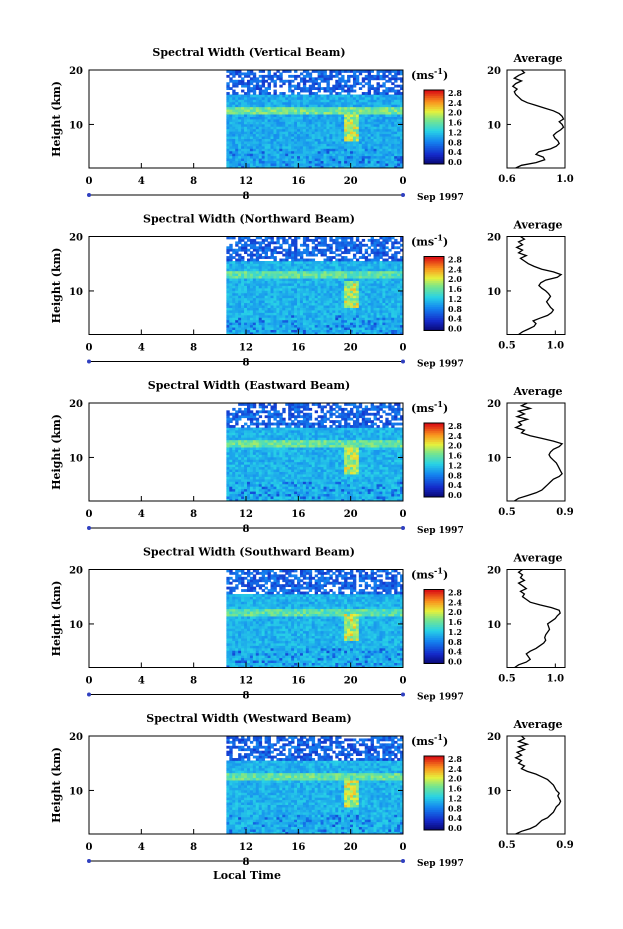 The width and height of the screenshot is (623, 929). Describe the element at coordinates (455, 123) in the screenshot. I see `colorbar-tick-label: 1.6` at that location.